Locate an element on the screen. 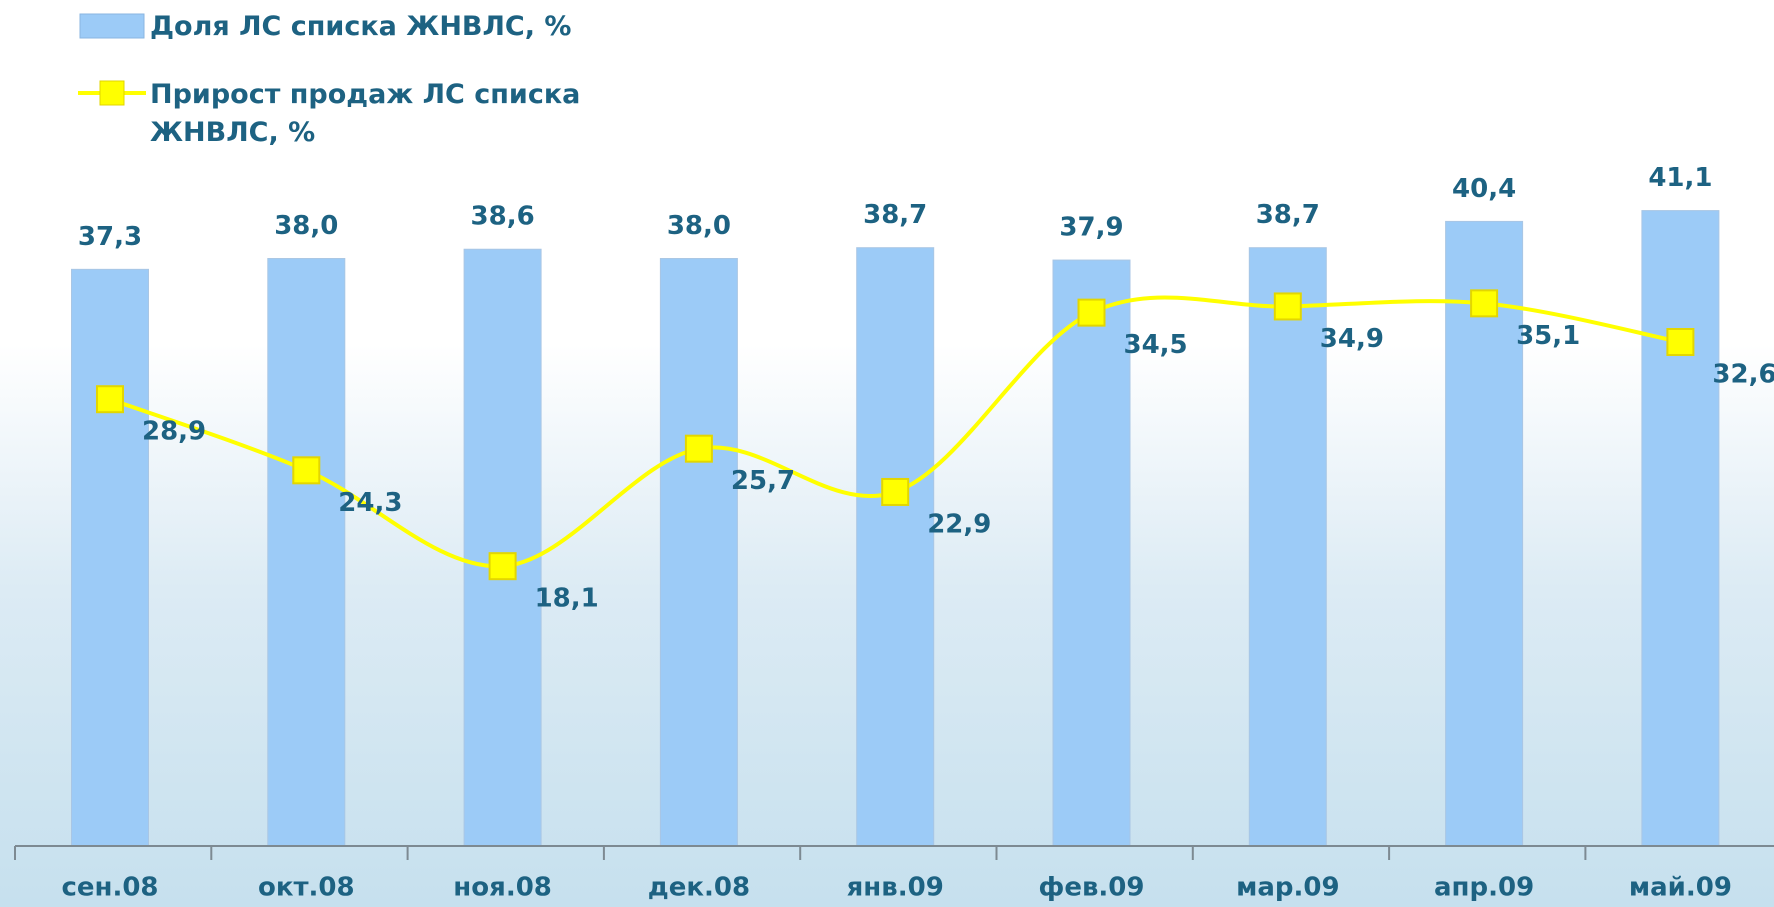 The width and height of the screenshot is (1774, 907). line-label: 32,6 is located at coordinates (1743, 375).